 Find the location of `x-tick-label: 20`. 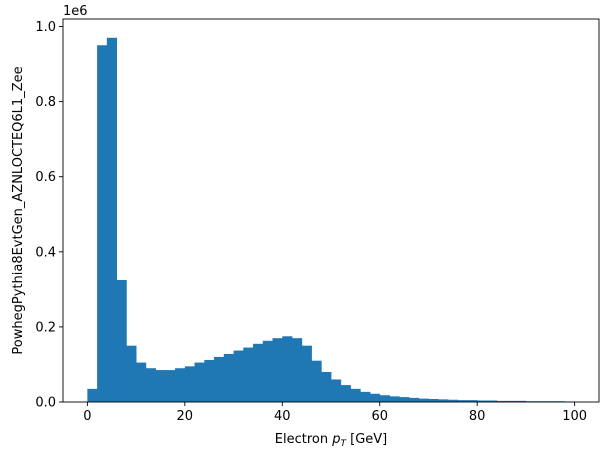

x-tick-label: 20 is located at coordinates (185, 416).